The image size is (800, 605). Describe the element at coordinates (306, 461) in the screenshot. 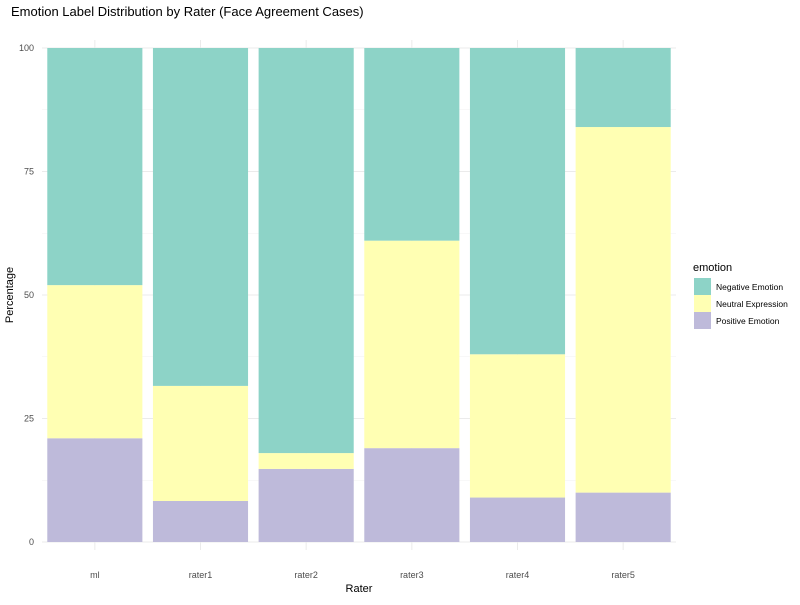

I see `bar-neutral-expression-rater2` at that location.